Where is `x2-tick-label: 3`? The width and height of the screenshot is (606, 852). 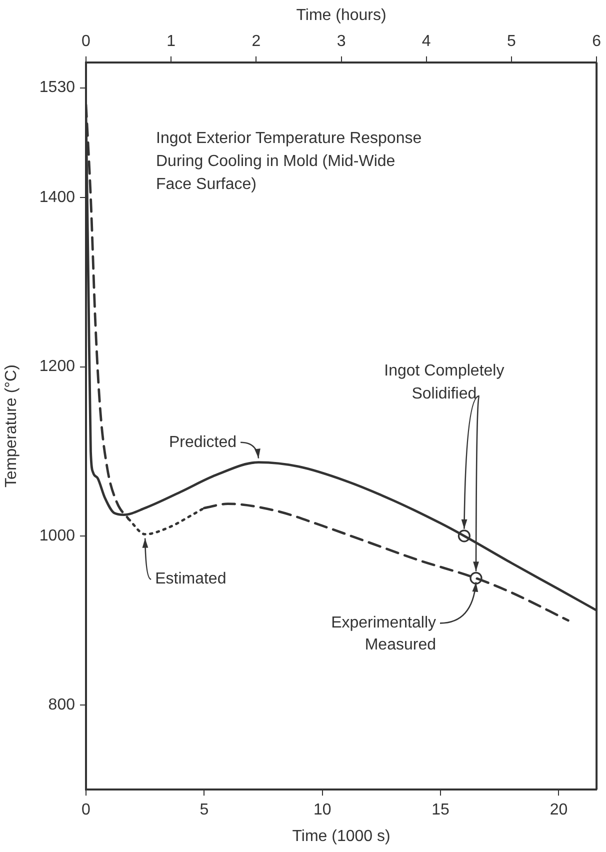
x2-tick-label: 3 is located at coordinates (341, 41).